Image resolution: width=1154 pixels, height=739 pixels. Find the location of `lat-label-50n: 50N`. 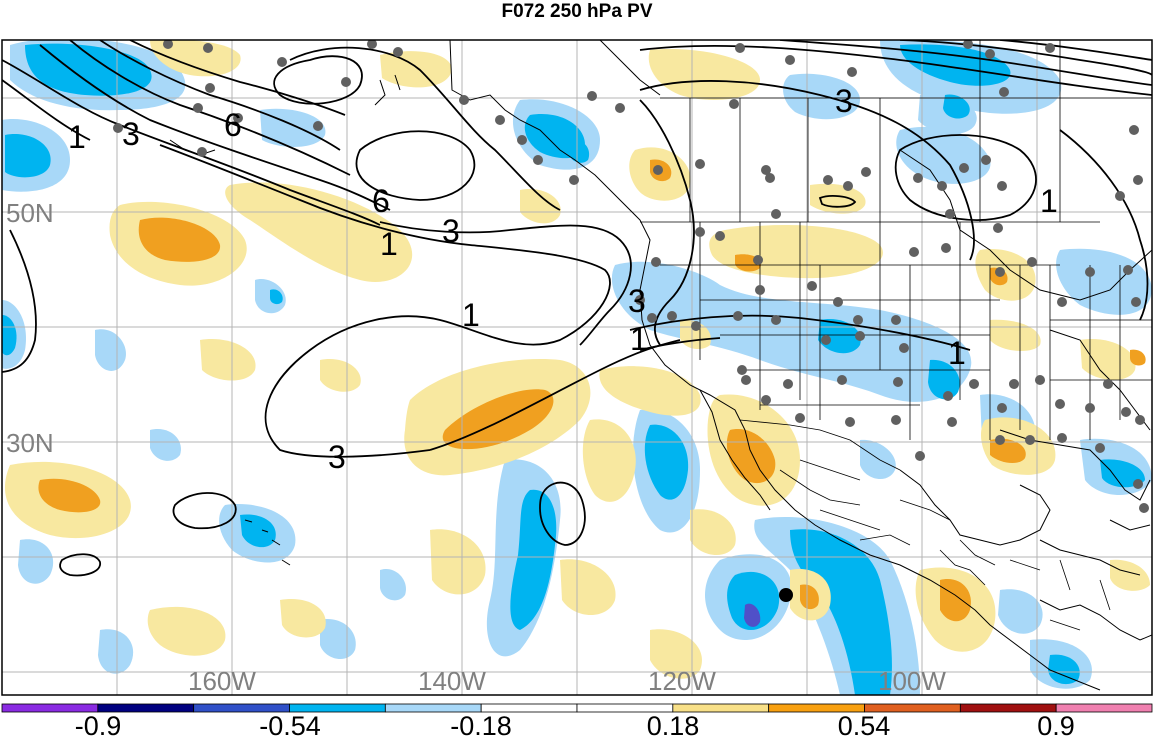

lat-label-50n: 50N is located at coordinates (30, 213).